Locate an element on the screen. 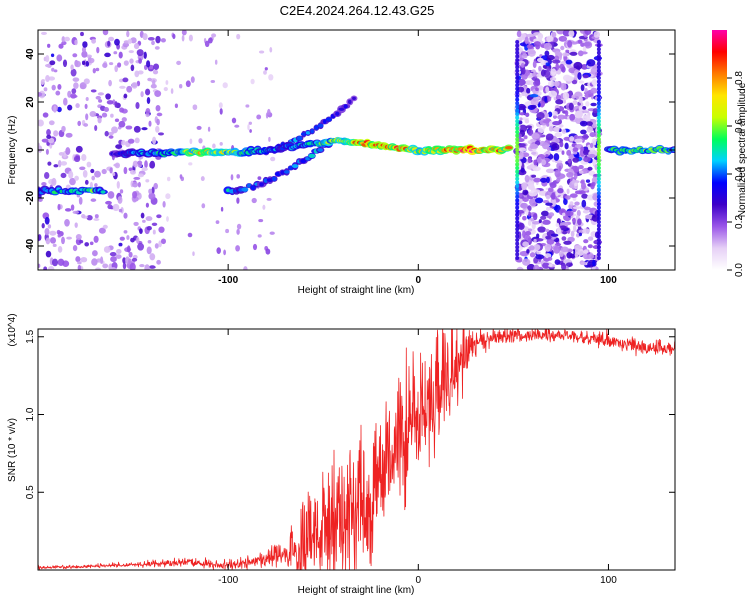 The image size is (750, 600). spectrogram-x-tick-label: 0 is located at coordinates (419, 280).